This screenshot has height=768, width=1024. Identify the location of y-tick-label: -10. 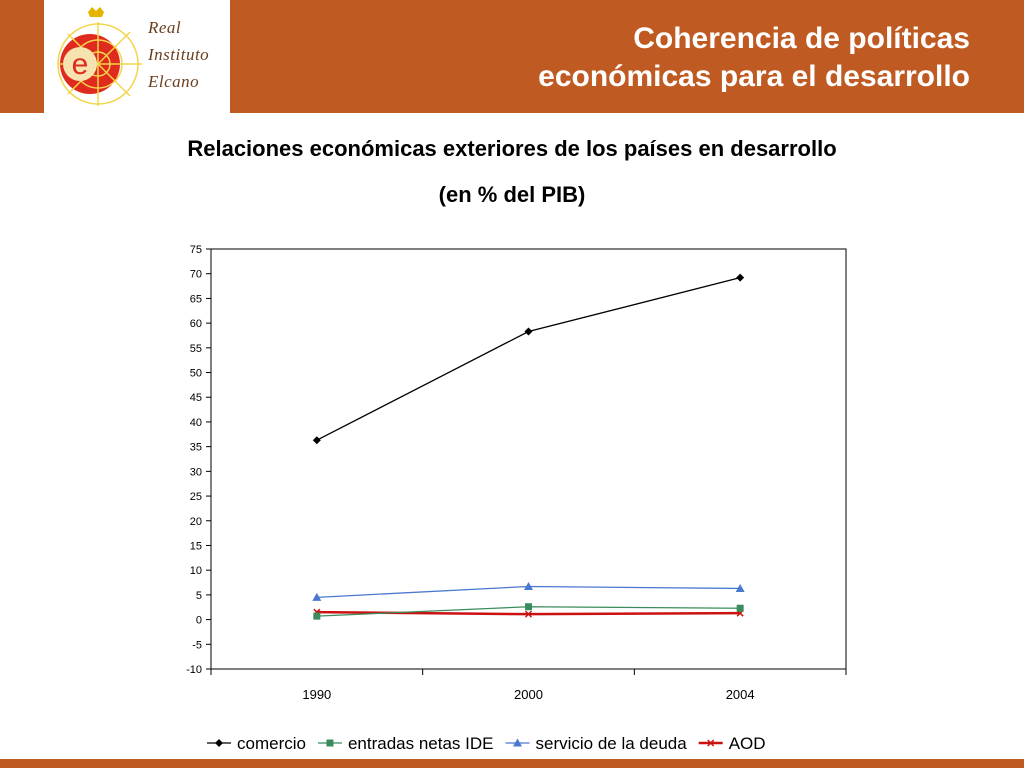
(194, 670).